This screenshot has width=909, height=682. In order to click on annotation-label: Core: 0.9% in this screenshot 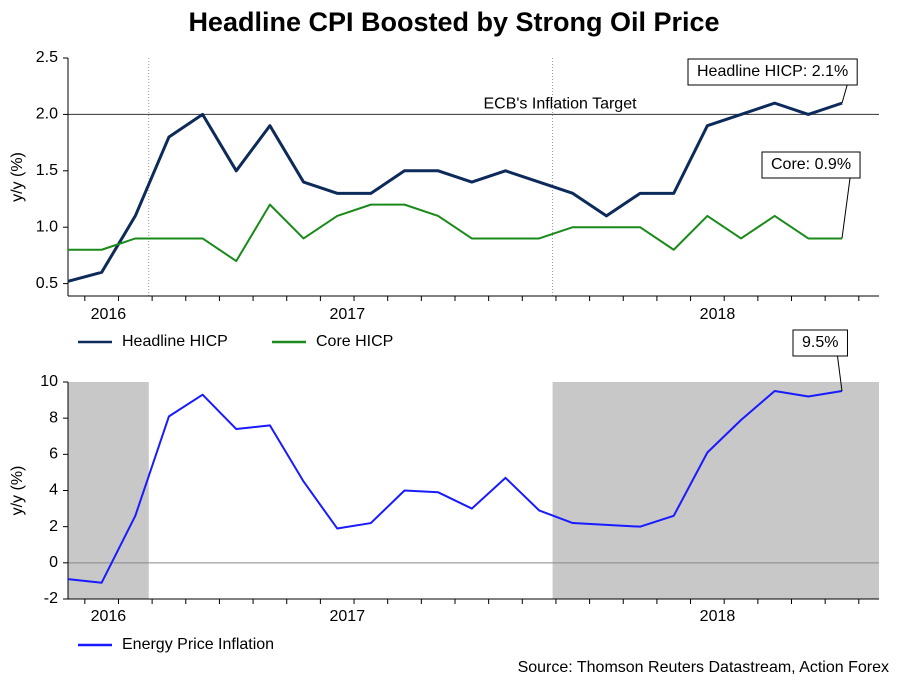, I will do `click(811, 164)`.